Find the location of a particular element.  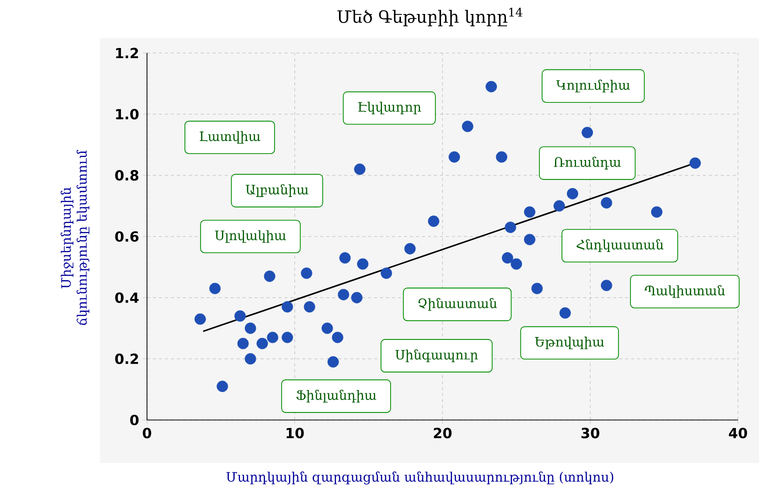

x-tick-label: 20 is located at coordinates (443, 433).